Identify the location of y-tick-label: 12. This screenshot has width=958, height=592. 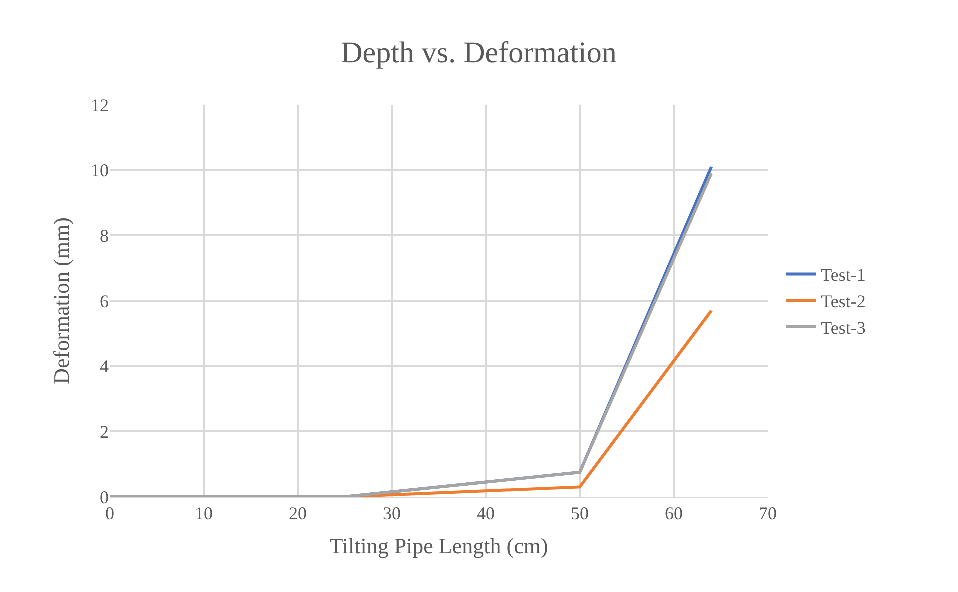
(100, 105).